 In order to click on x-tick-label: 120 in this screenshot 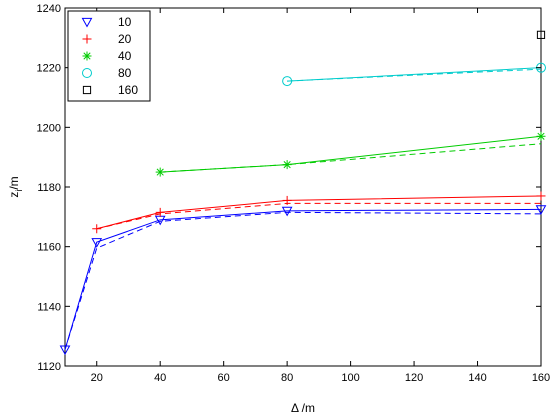, I will do `click(414, 378)`.